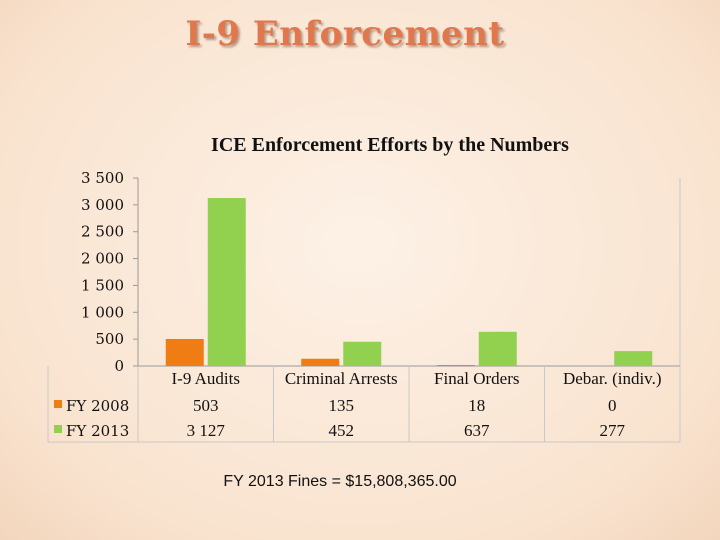 The width and height of the screenshot is (720, 540). What do you see at coordinates (342, 430) in the screenshot?
I see `data-table-value: 452` at bounding box center [342, 430].